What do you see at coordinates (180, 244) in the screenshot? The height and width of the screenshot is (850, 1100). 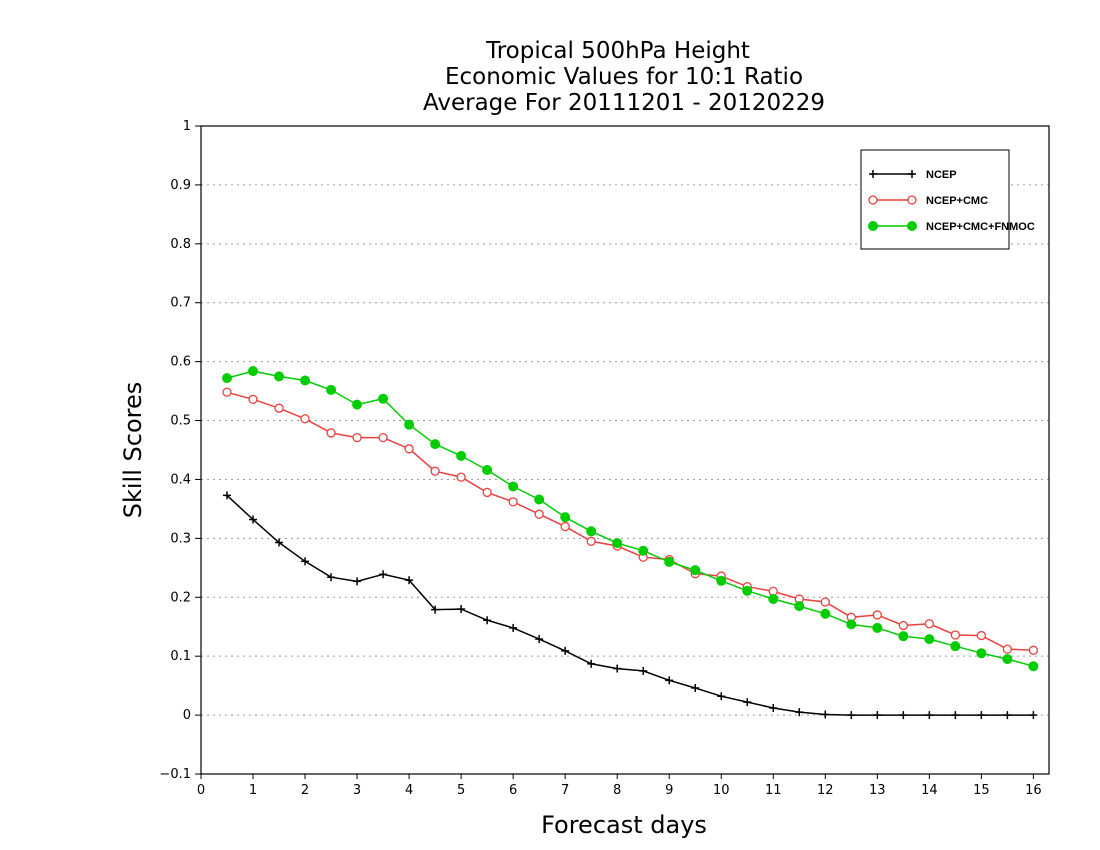 I see `y-tick-label: 0.8` at bounding box center [180, 244].